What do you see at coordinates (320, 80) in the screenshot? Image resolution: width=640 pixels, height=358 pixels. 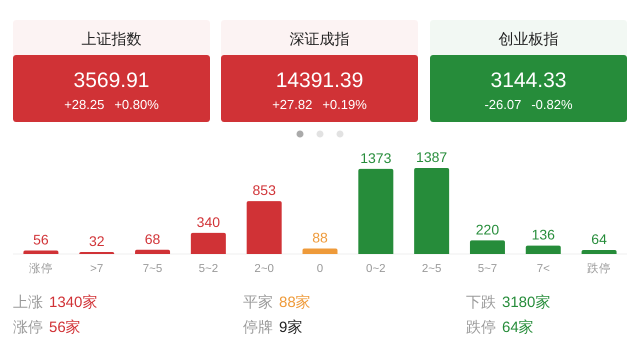 I see `text: 14391.39` at bounding box center [320, 80].